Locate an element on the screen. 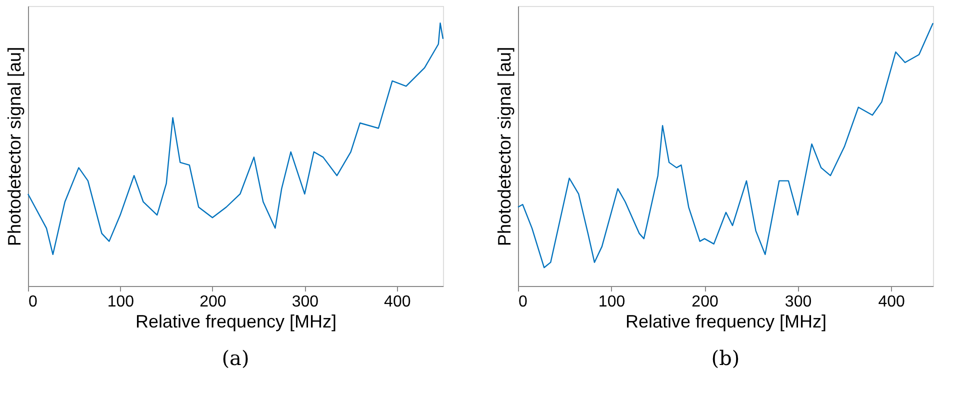 The width and height of the screenshot is (979, 410). text: (b) is located at coordinates (725, 358).